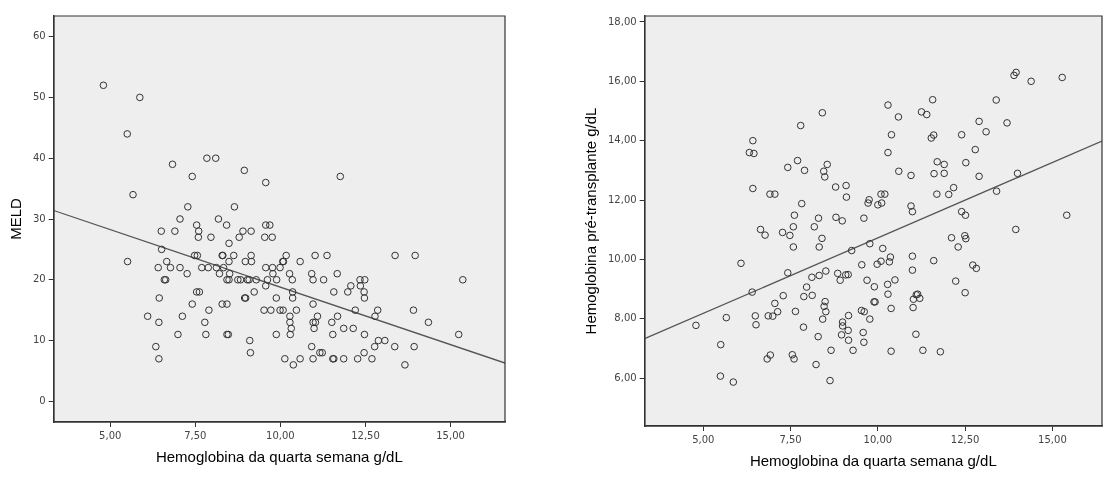 This screenshot has height=479, width=1107. What do you see at coordinates (39, 218) in the screenshot?
I see `y-tick-label: 30` at bounding box center [39, 218].